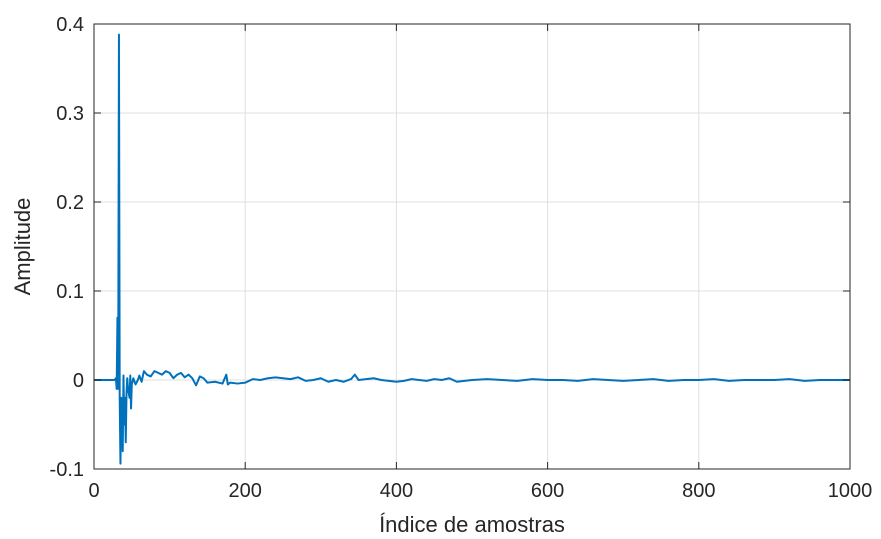  Describe the element at coordinates (547, 491) in the screenshot. I see `x-tick-label: 600` at that location.